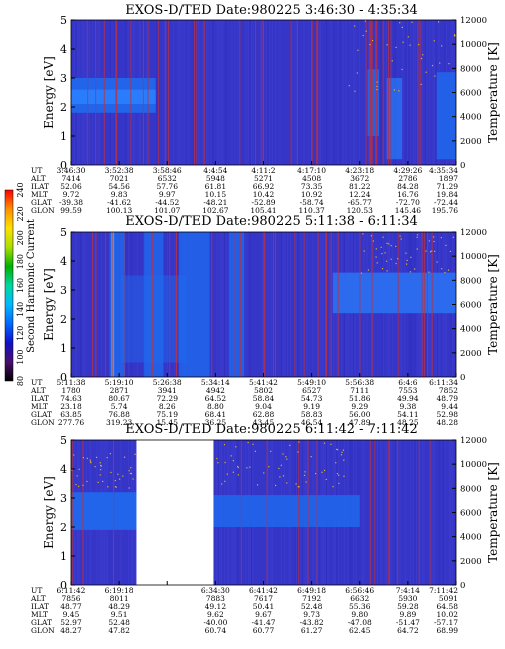 The image size is (505, 649). What do you see at coordinates (63, 165) in the screenshot?
I see `y-tick-label: 0` at bounding box center [63, 165].